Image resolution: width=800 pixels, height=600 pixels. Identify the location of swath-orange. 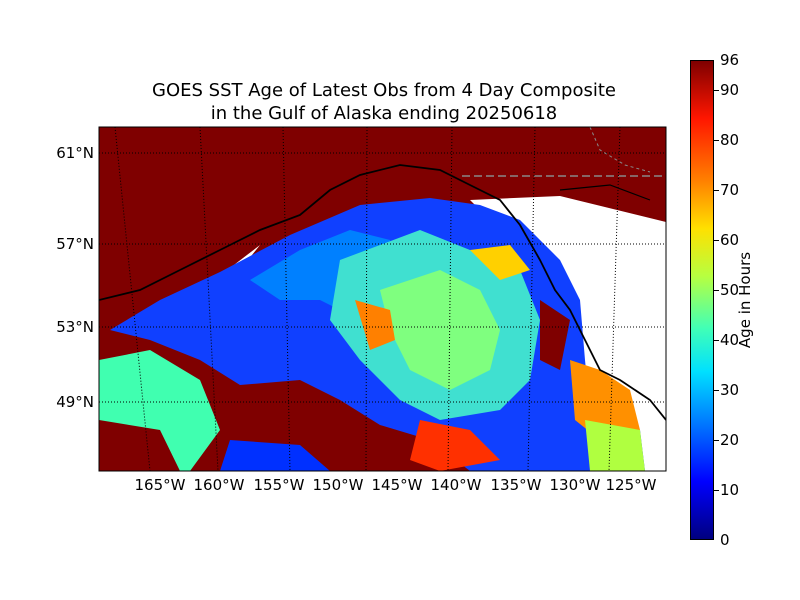
(605, 400).